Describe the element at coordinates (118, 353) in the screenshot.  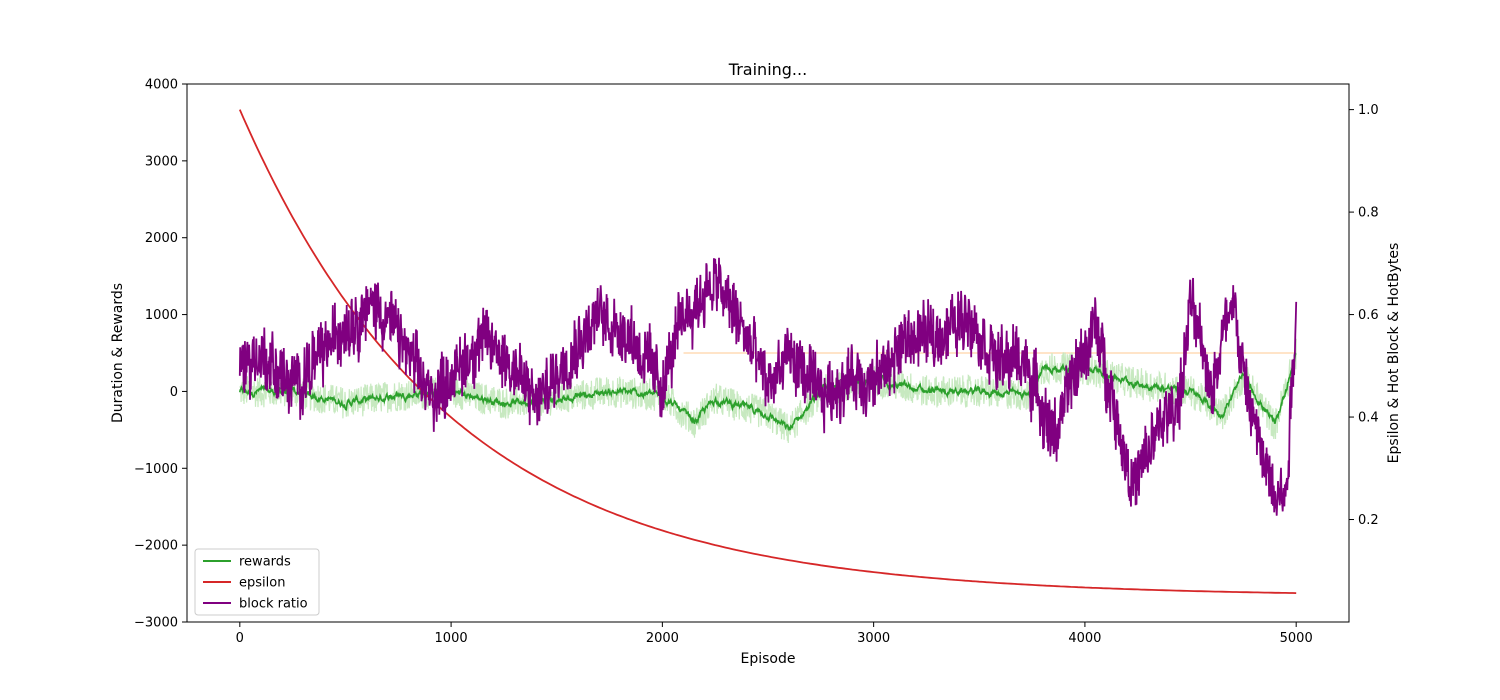
I see `y-axis-left-label: Duration & Rewards` at that location.